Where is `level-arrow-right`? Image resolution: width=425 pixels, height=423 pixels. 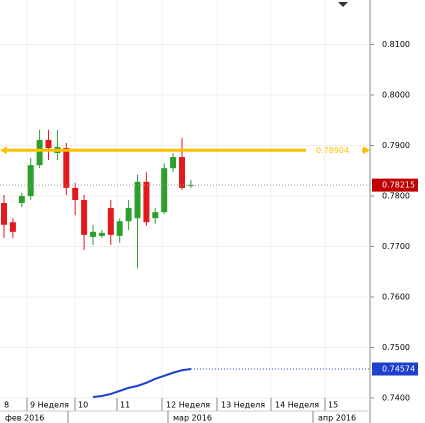 level-arrow-right is located at coordinates (366, 150).